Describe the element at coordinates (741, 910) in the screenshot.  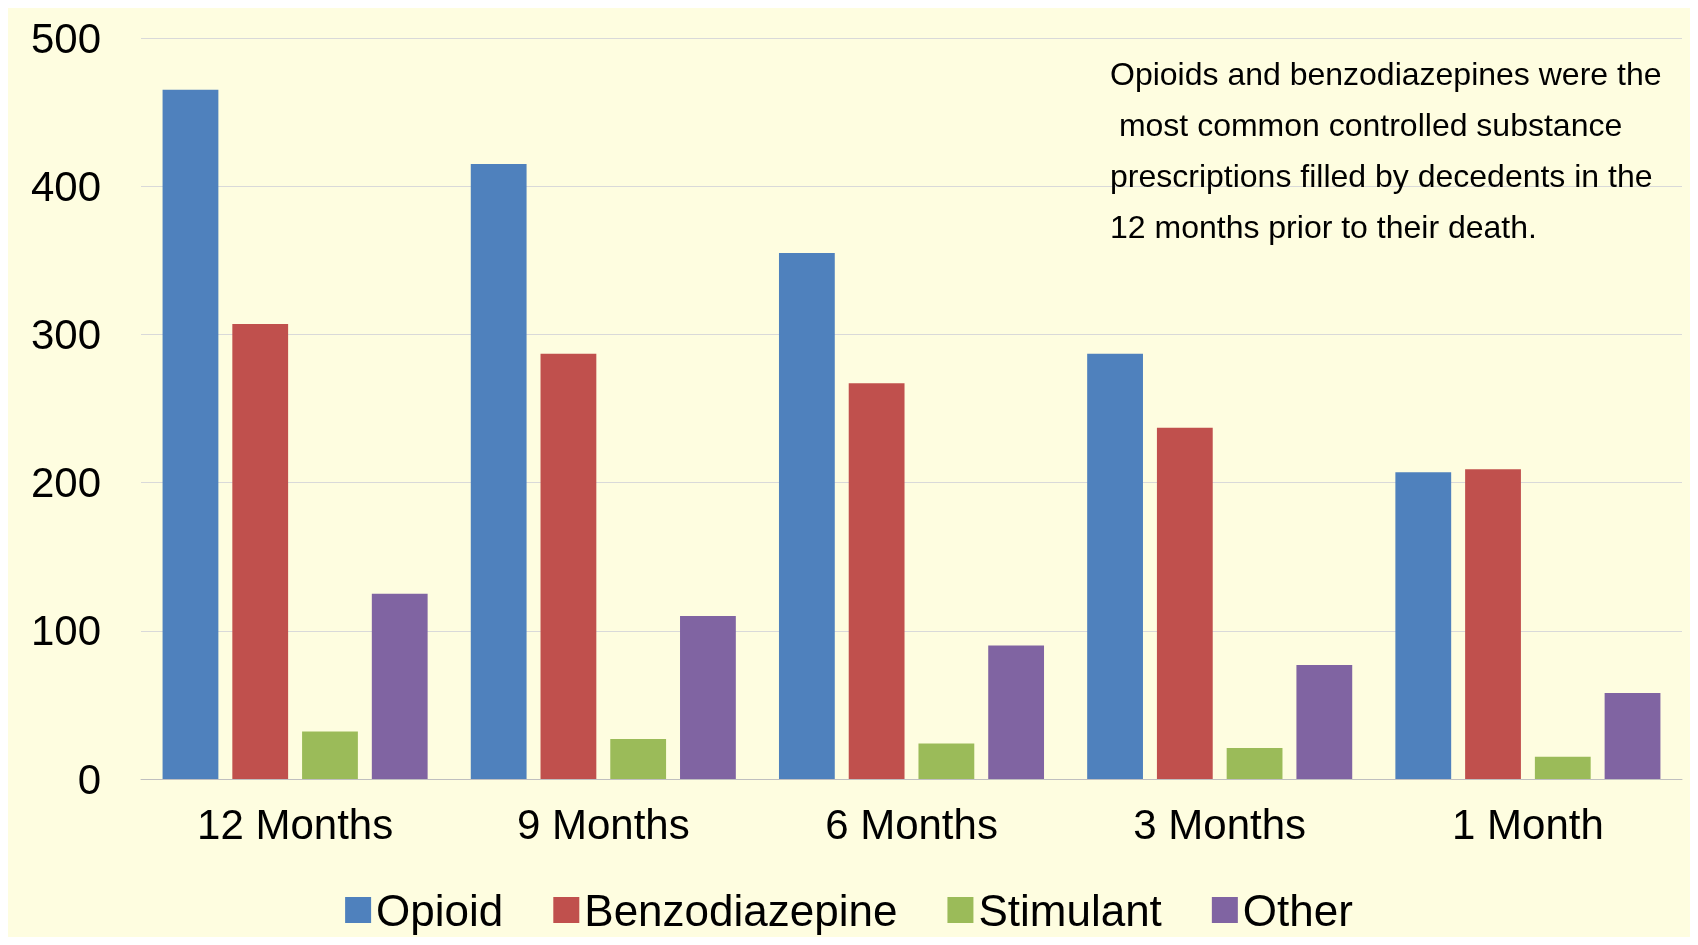
I see `legend-label: Benzodiazepine` at that location.